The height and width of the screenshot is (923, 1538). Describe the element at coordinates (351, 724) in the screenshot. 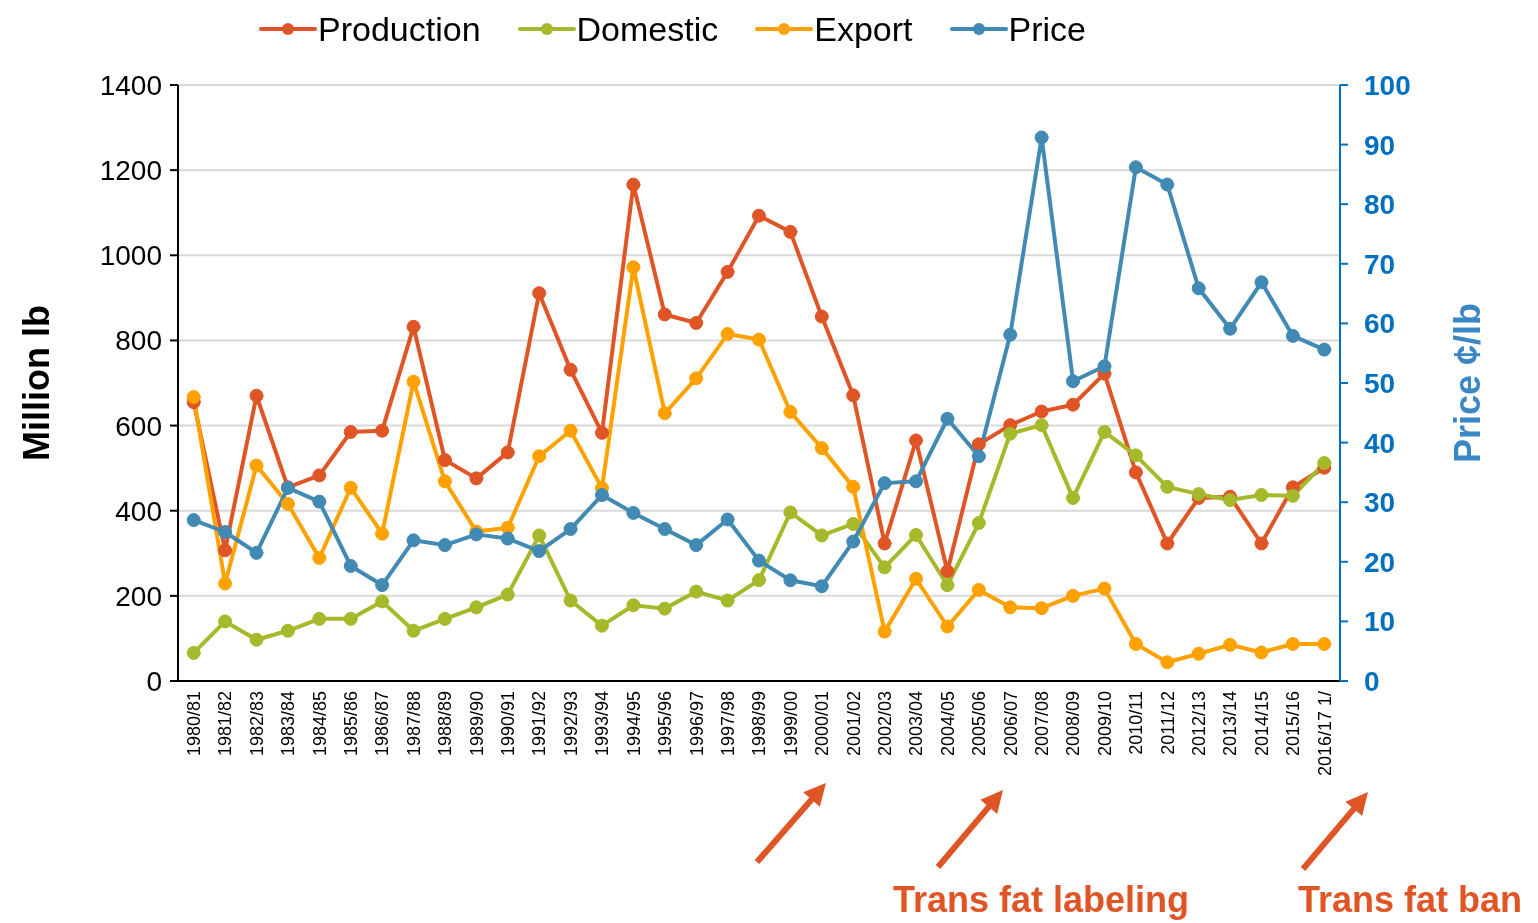

I see `x-tick-label: 1985/86` at that location.